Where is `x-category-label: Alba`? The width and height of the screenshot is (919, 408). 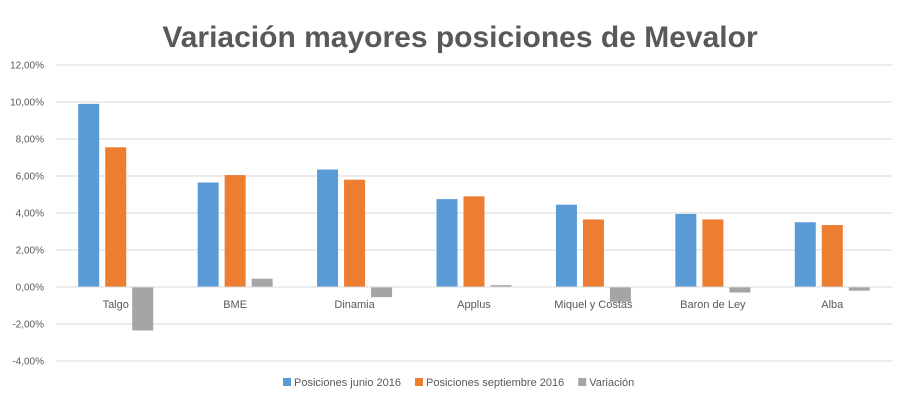 x-category-label: Alba is located at coordinates (832, 305).